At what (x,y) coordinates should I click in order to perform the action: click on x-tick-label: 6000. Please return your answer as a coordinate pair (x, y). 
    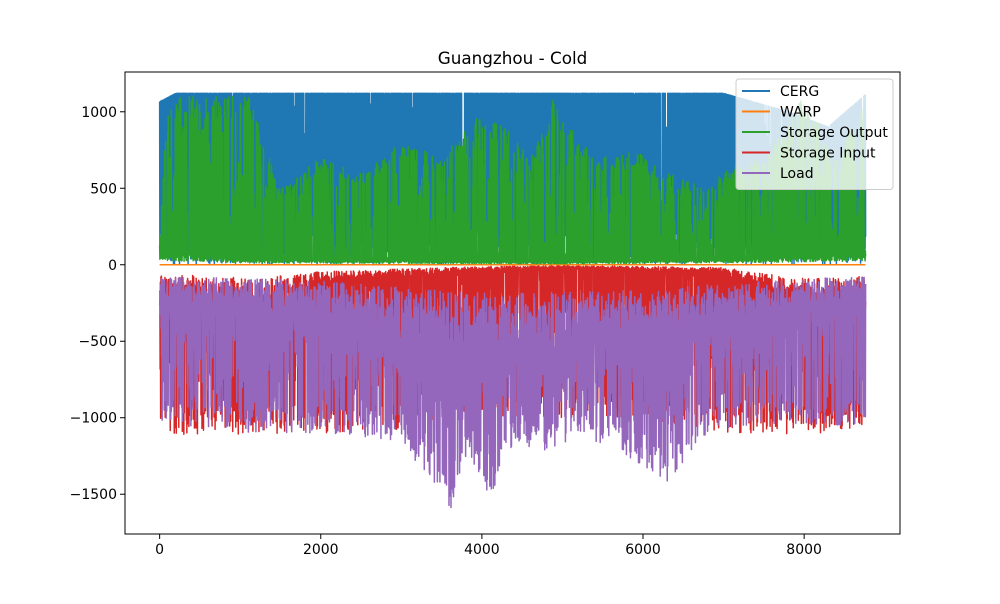
    Looking at the image, I should click on (643, 550).